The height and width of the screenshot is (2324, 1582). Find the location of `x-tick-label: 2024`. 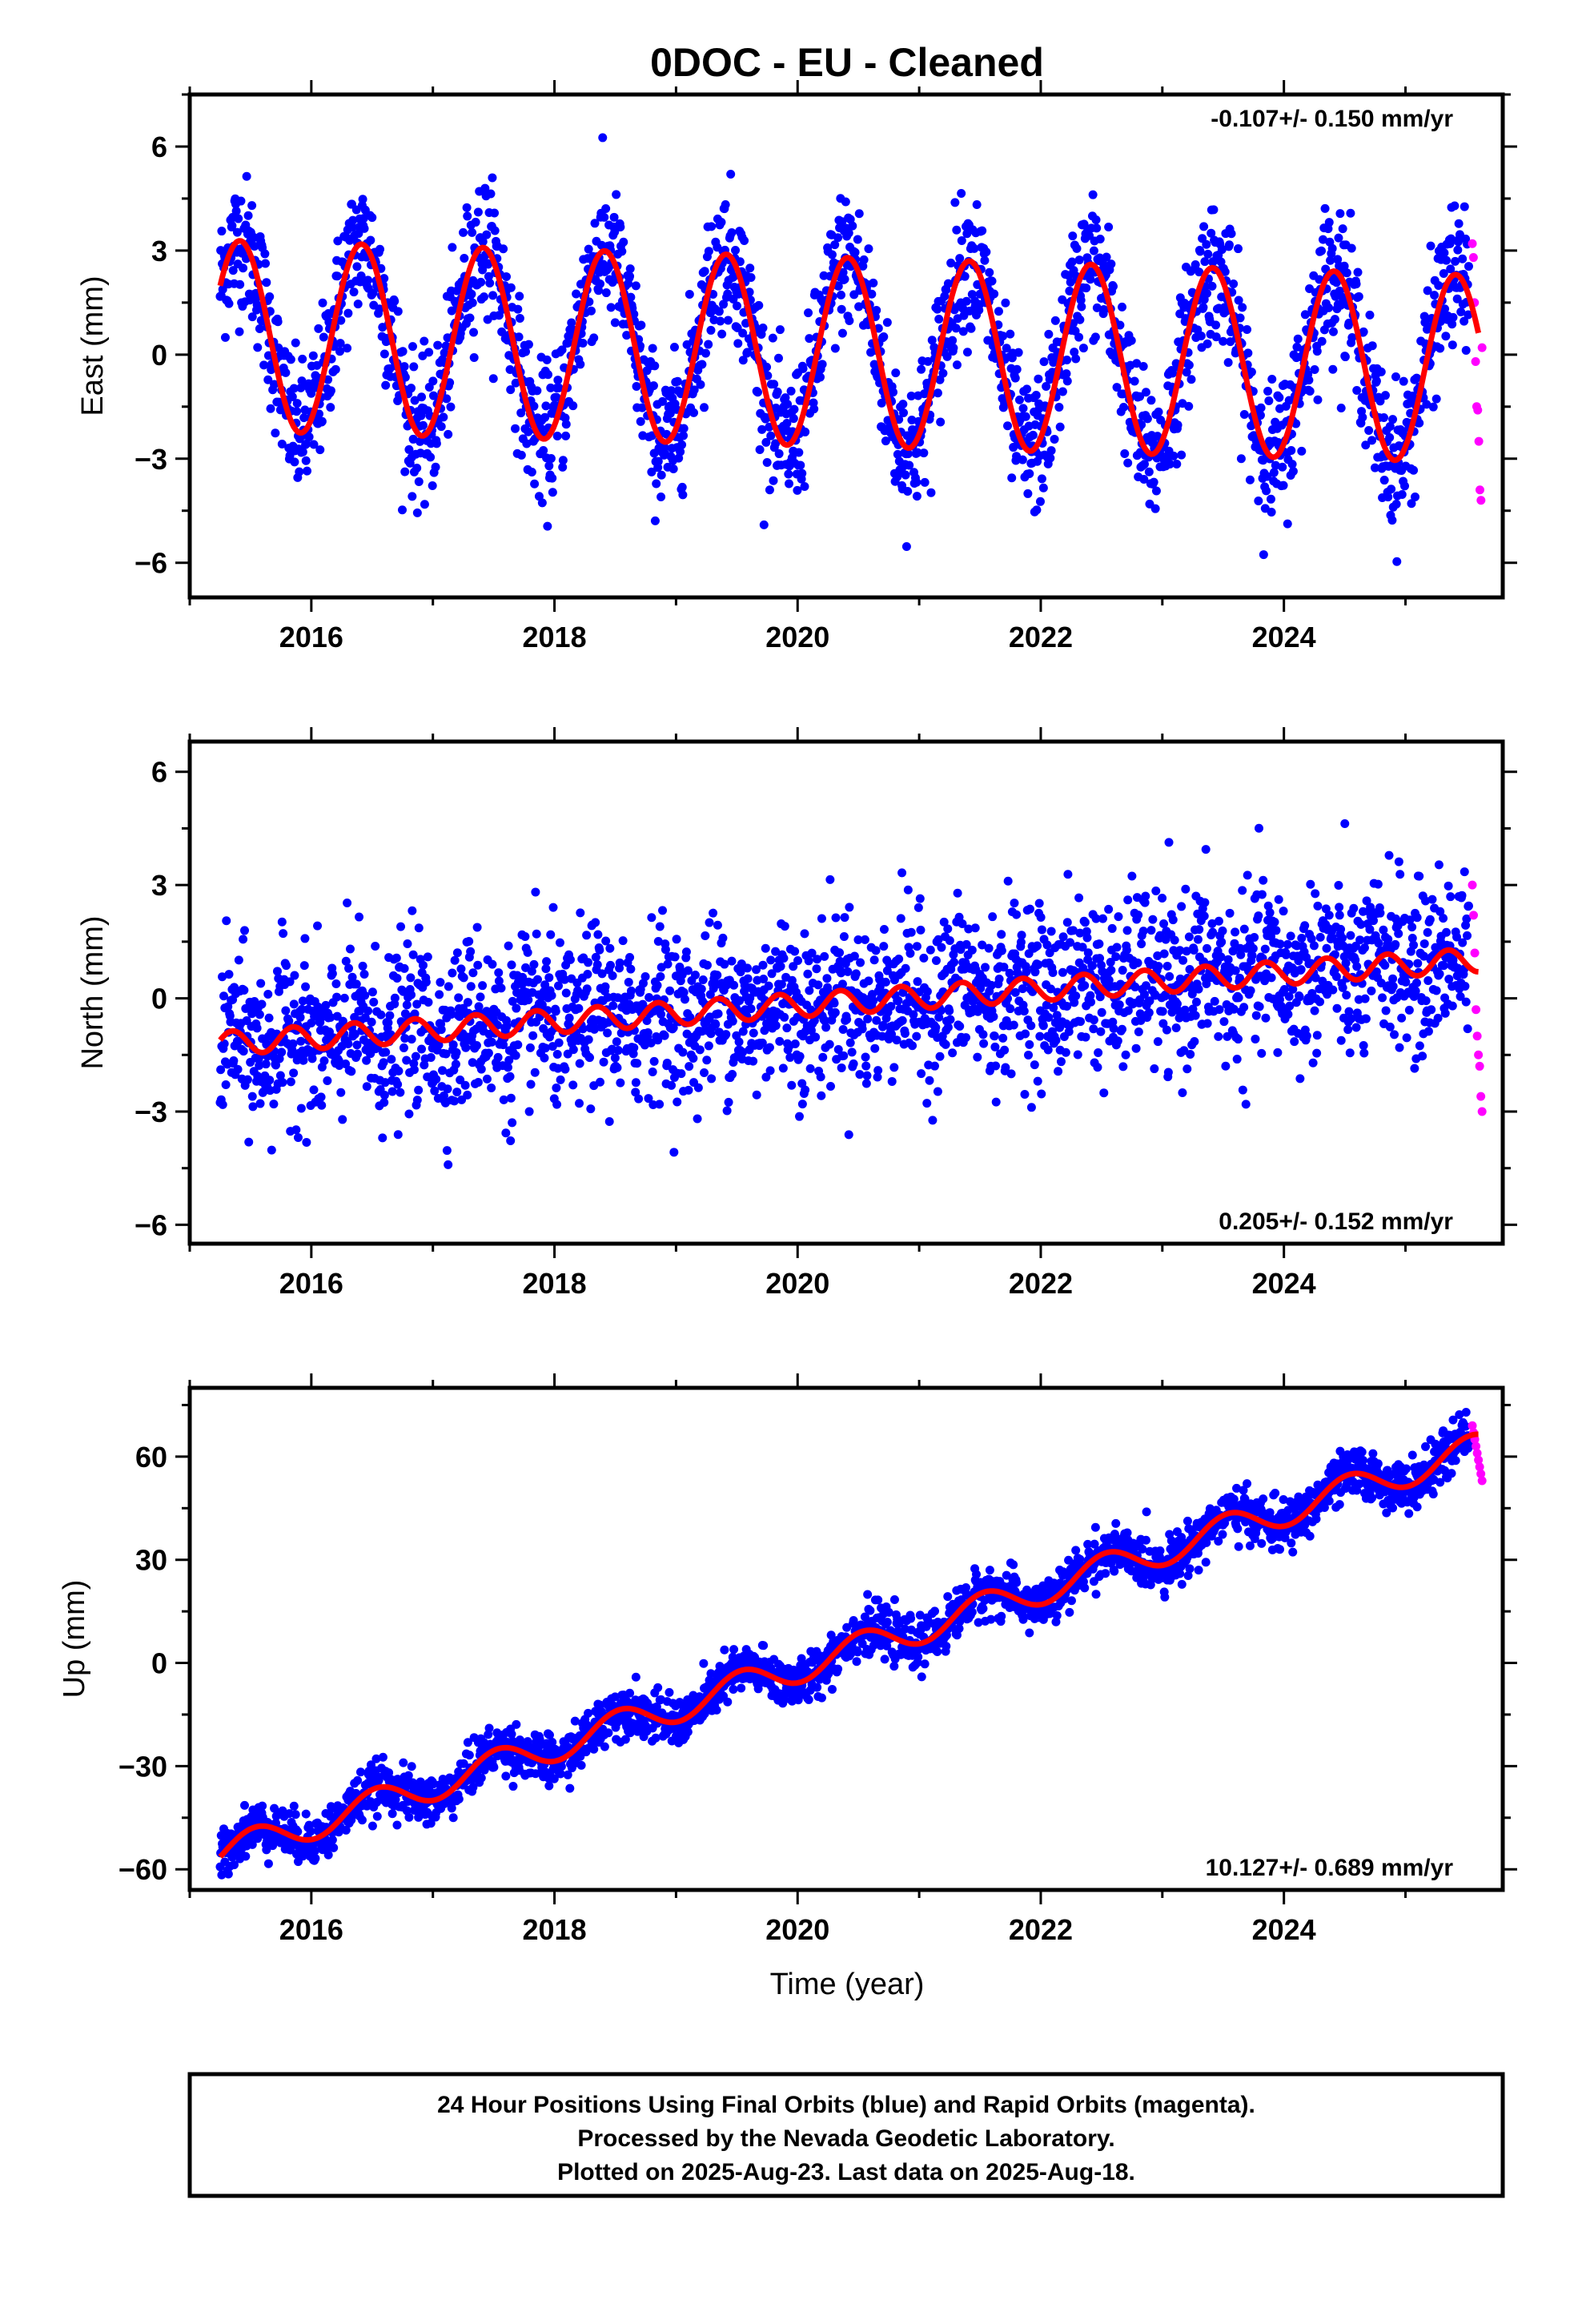

x-tick-label: 2024 is located at coordinates (1284, 637).